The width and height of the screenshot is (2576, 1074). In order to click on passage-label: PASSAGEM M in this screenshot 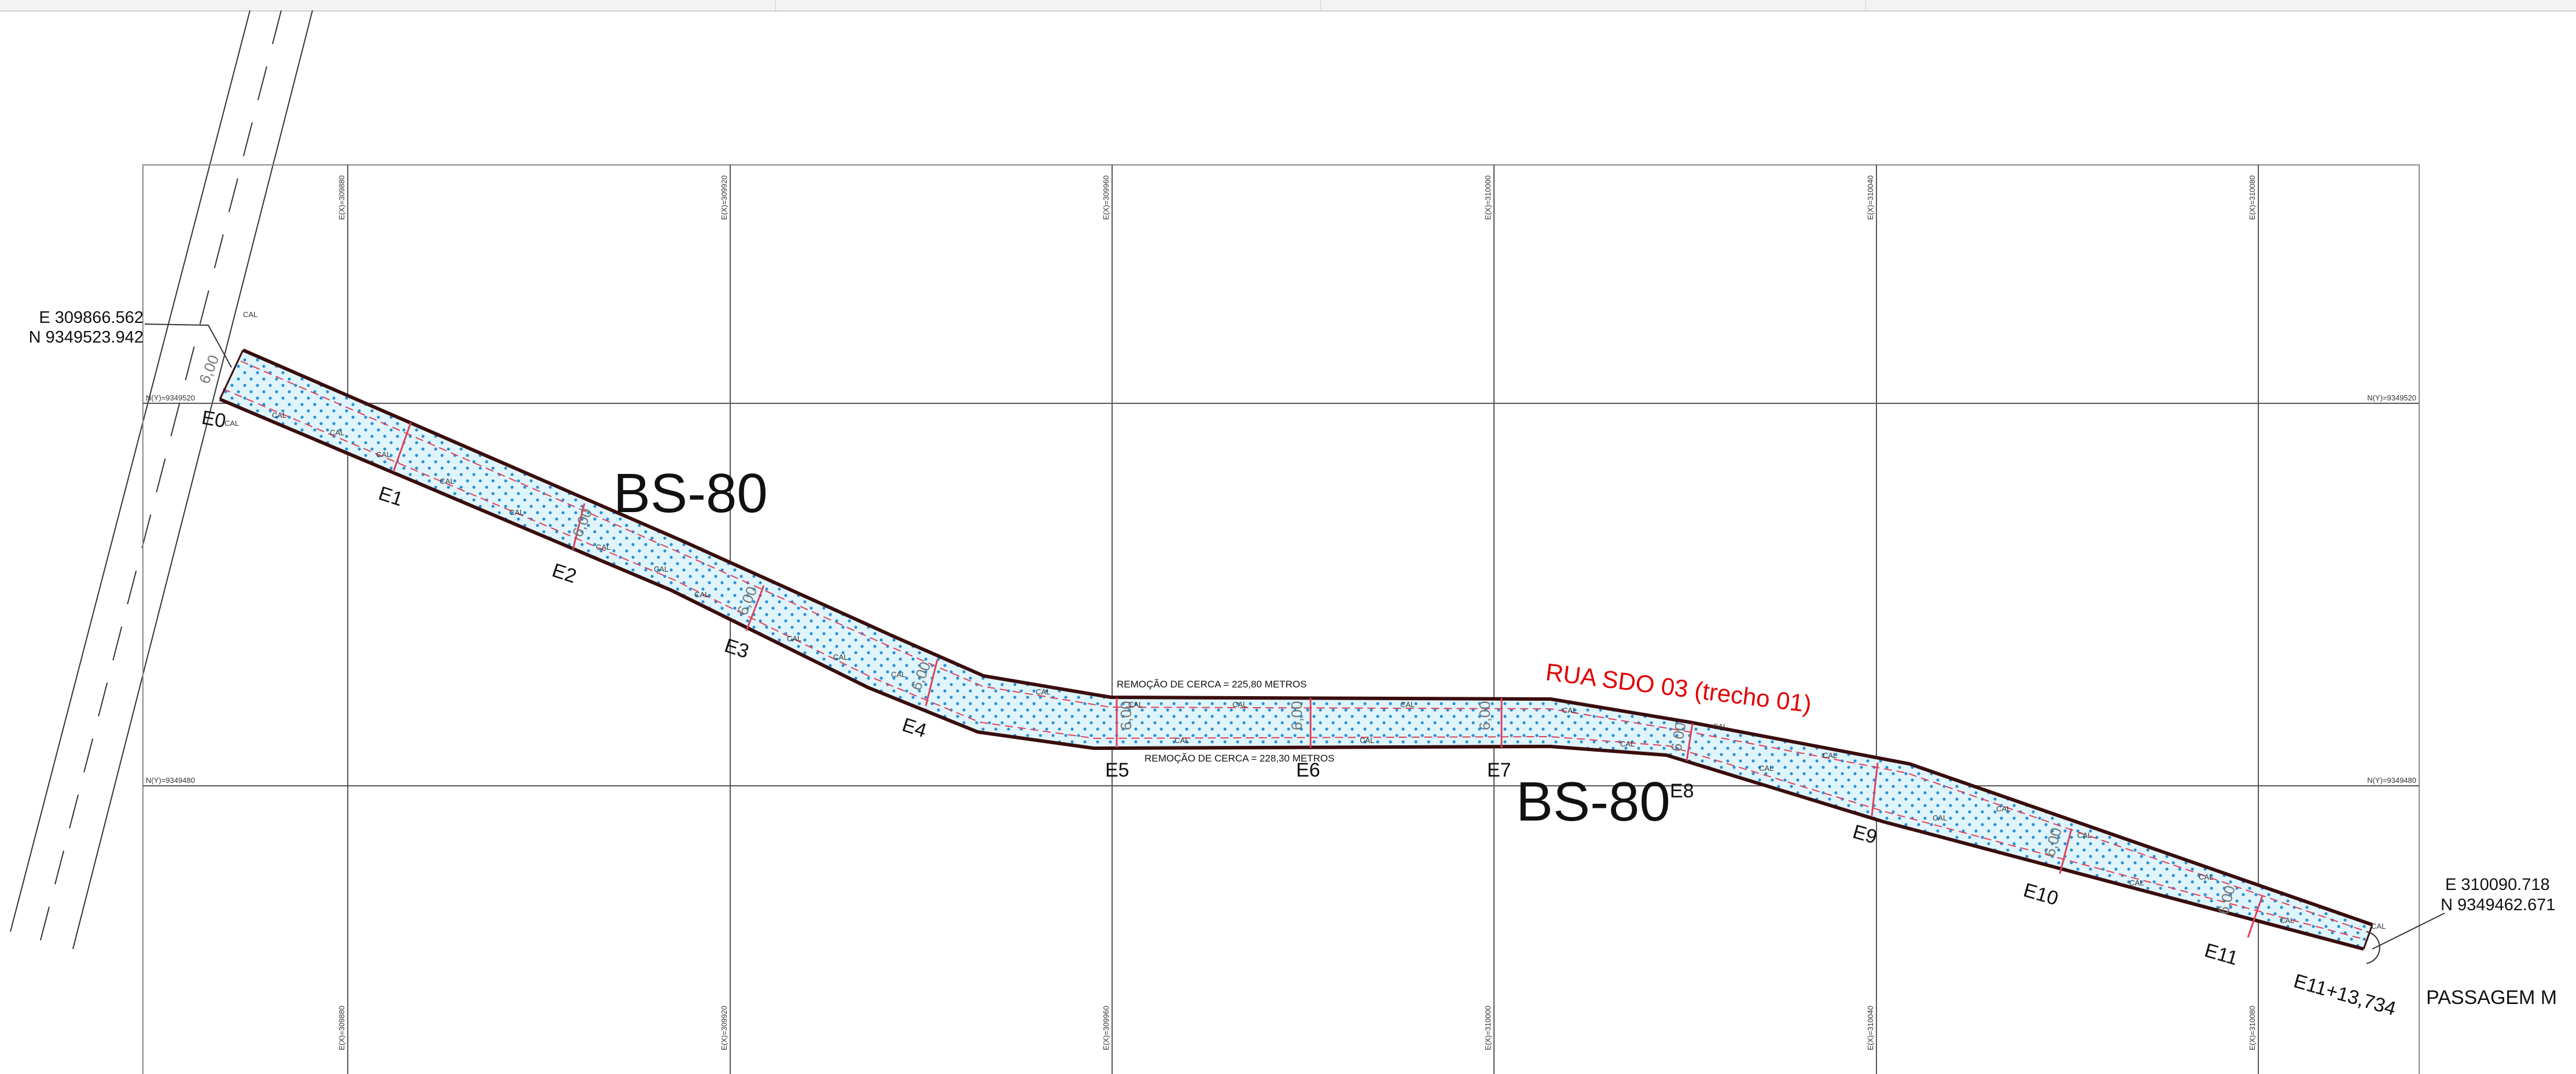, I will do `click(2491, 998)`.